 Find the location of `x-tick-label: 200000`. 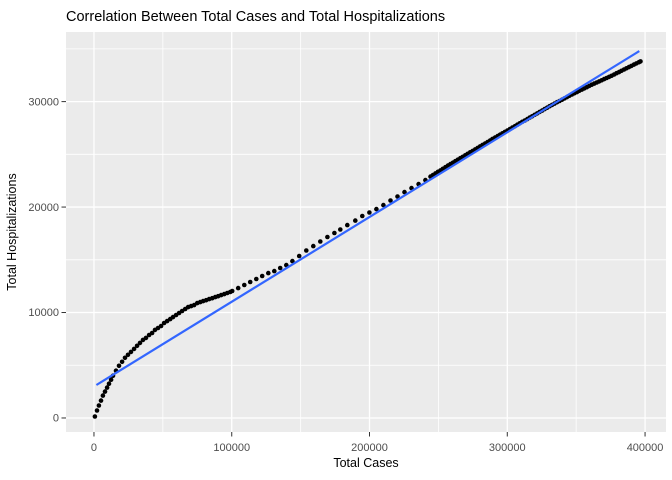

x-tick-label: 200000 is located at coordinates (369, 448).